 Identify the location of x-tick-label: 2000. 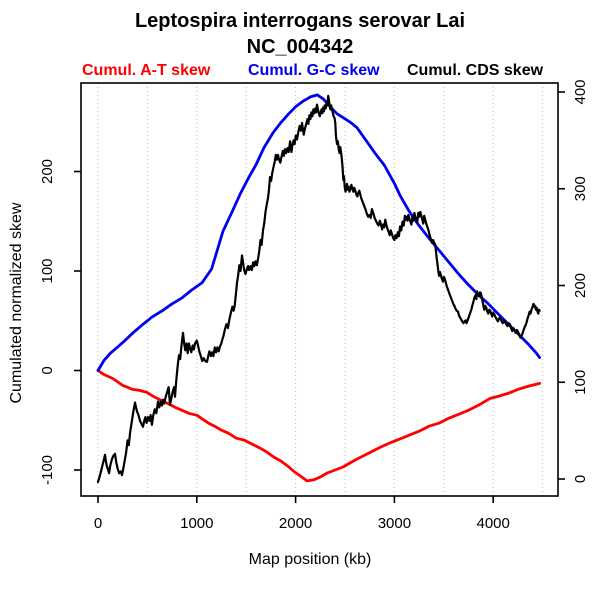
(295, 523).